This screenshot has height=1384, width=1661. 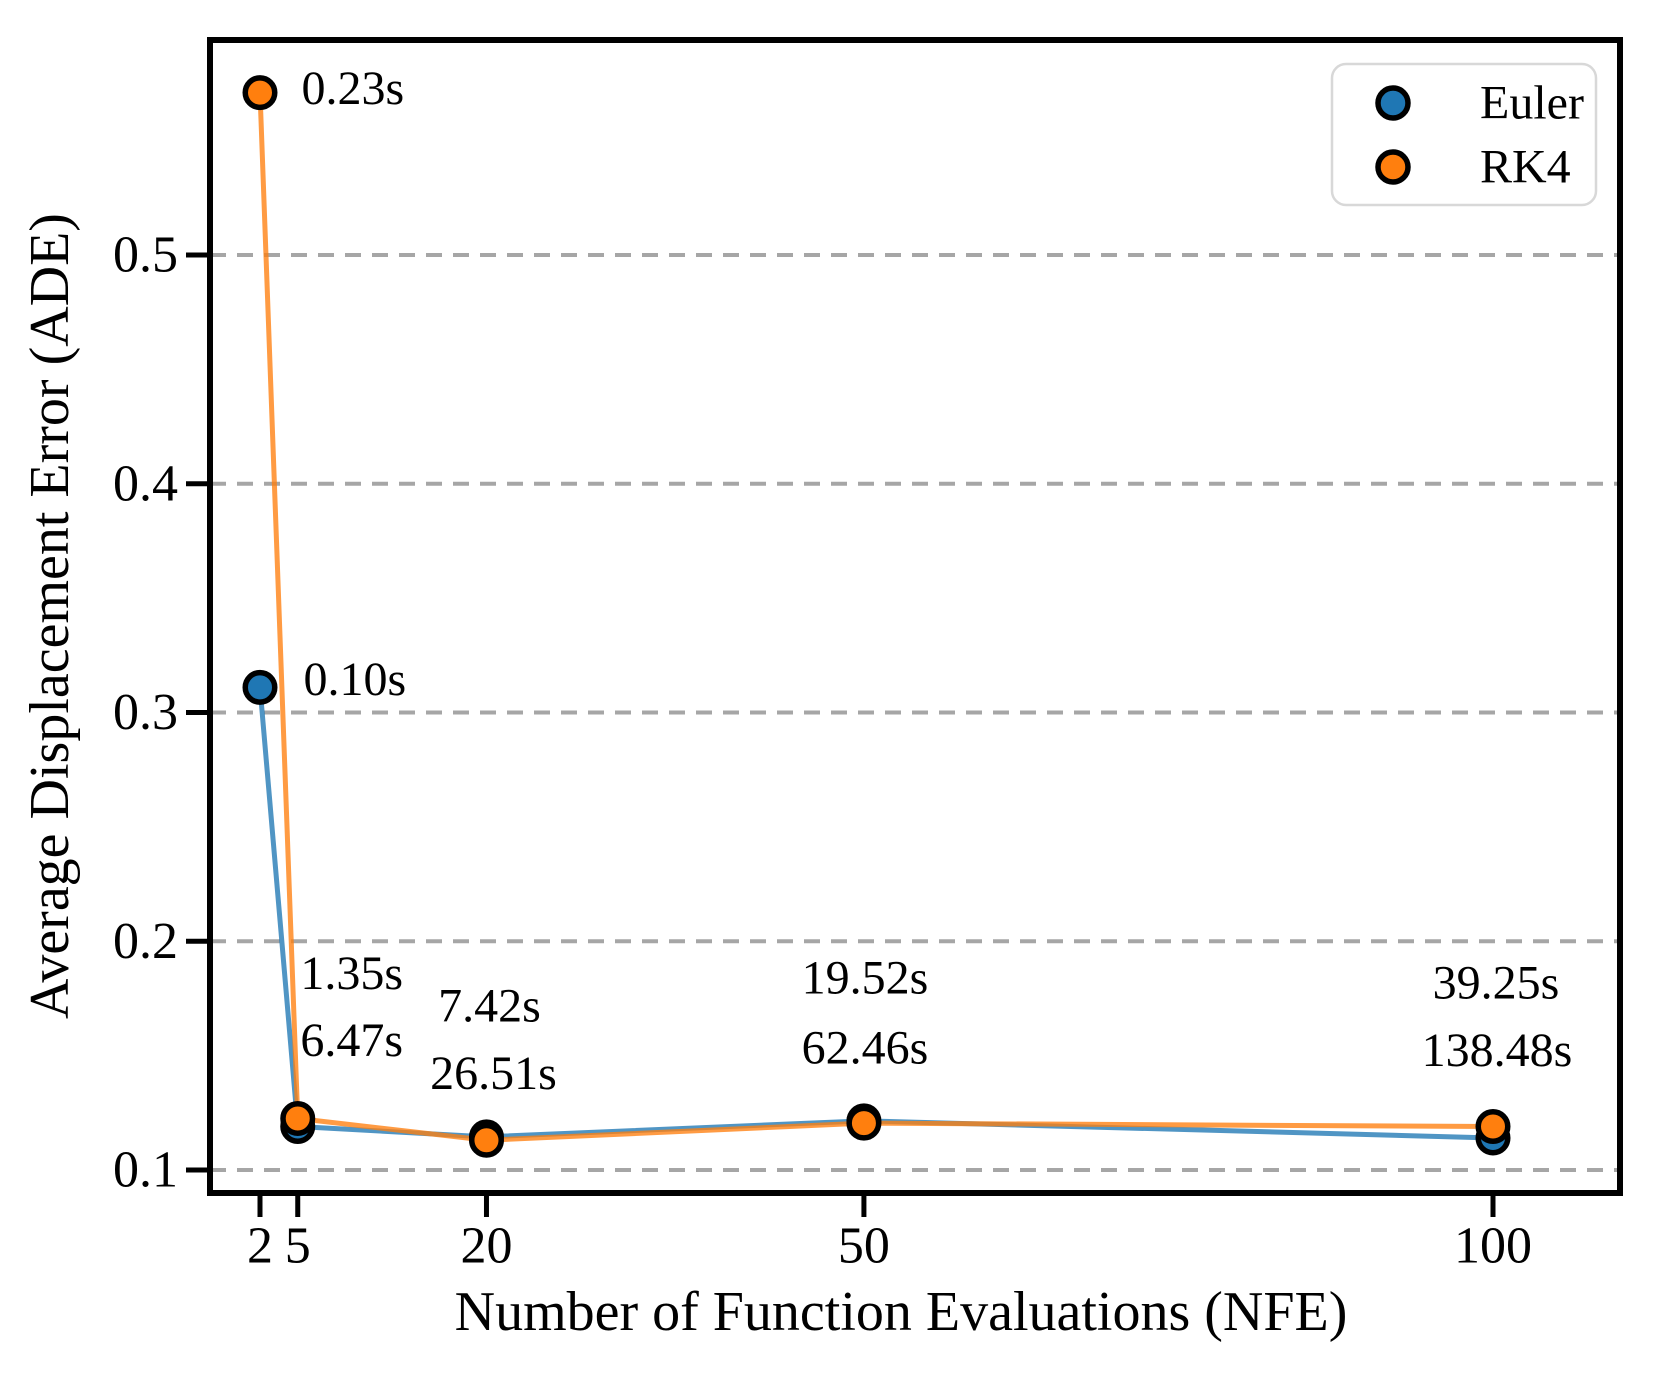 What do you see at coordinates (145, 941) in the screenshot?
I see `y-tick-label: 0.2` at bounding box center [145, 941].